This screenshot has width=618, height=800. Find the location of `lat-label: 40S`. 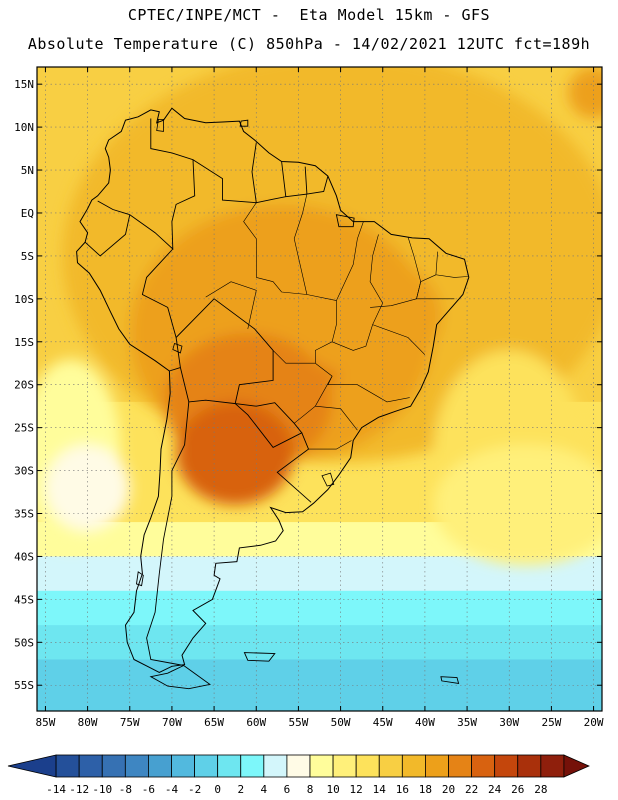

lat-label: 40S is located at coordinates (24, 556).